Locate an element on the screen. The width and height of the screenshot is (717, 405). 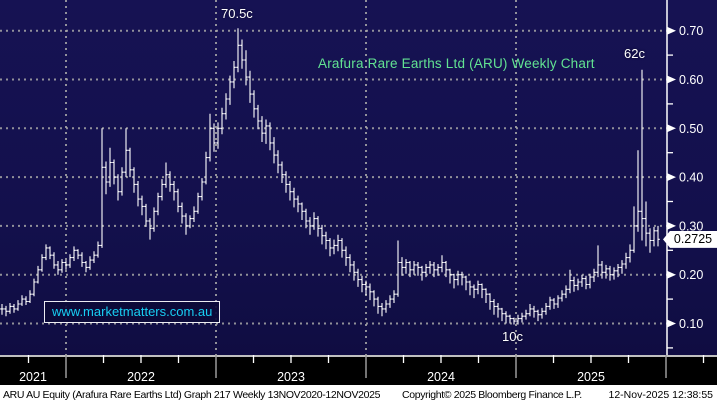
y-axis-label: 0.50 is located at coordinates (691, 129).